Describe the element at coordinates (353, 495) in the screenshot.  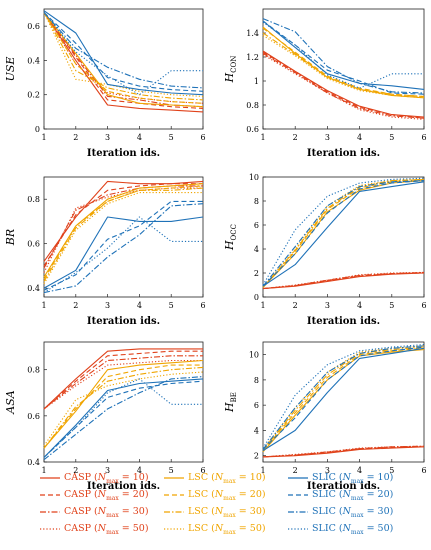
I see `legend-label: SLIC (Nmax = 20)` at that location.